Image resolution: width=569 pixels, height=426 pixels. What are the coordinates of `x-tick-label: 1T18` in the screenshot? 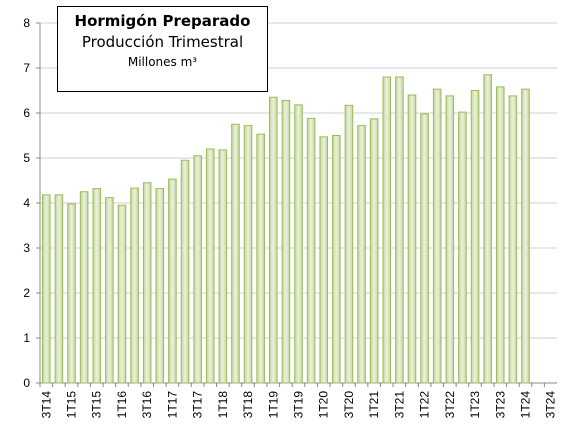 It's located at (223, 405).